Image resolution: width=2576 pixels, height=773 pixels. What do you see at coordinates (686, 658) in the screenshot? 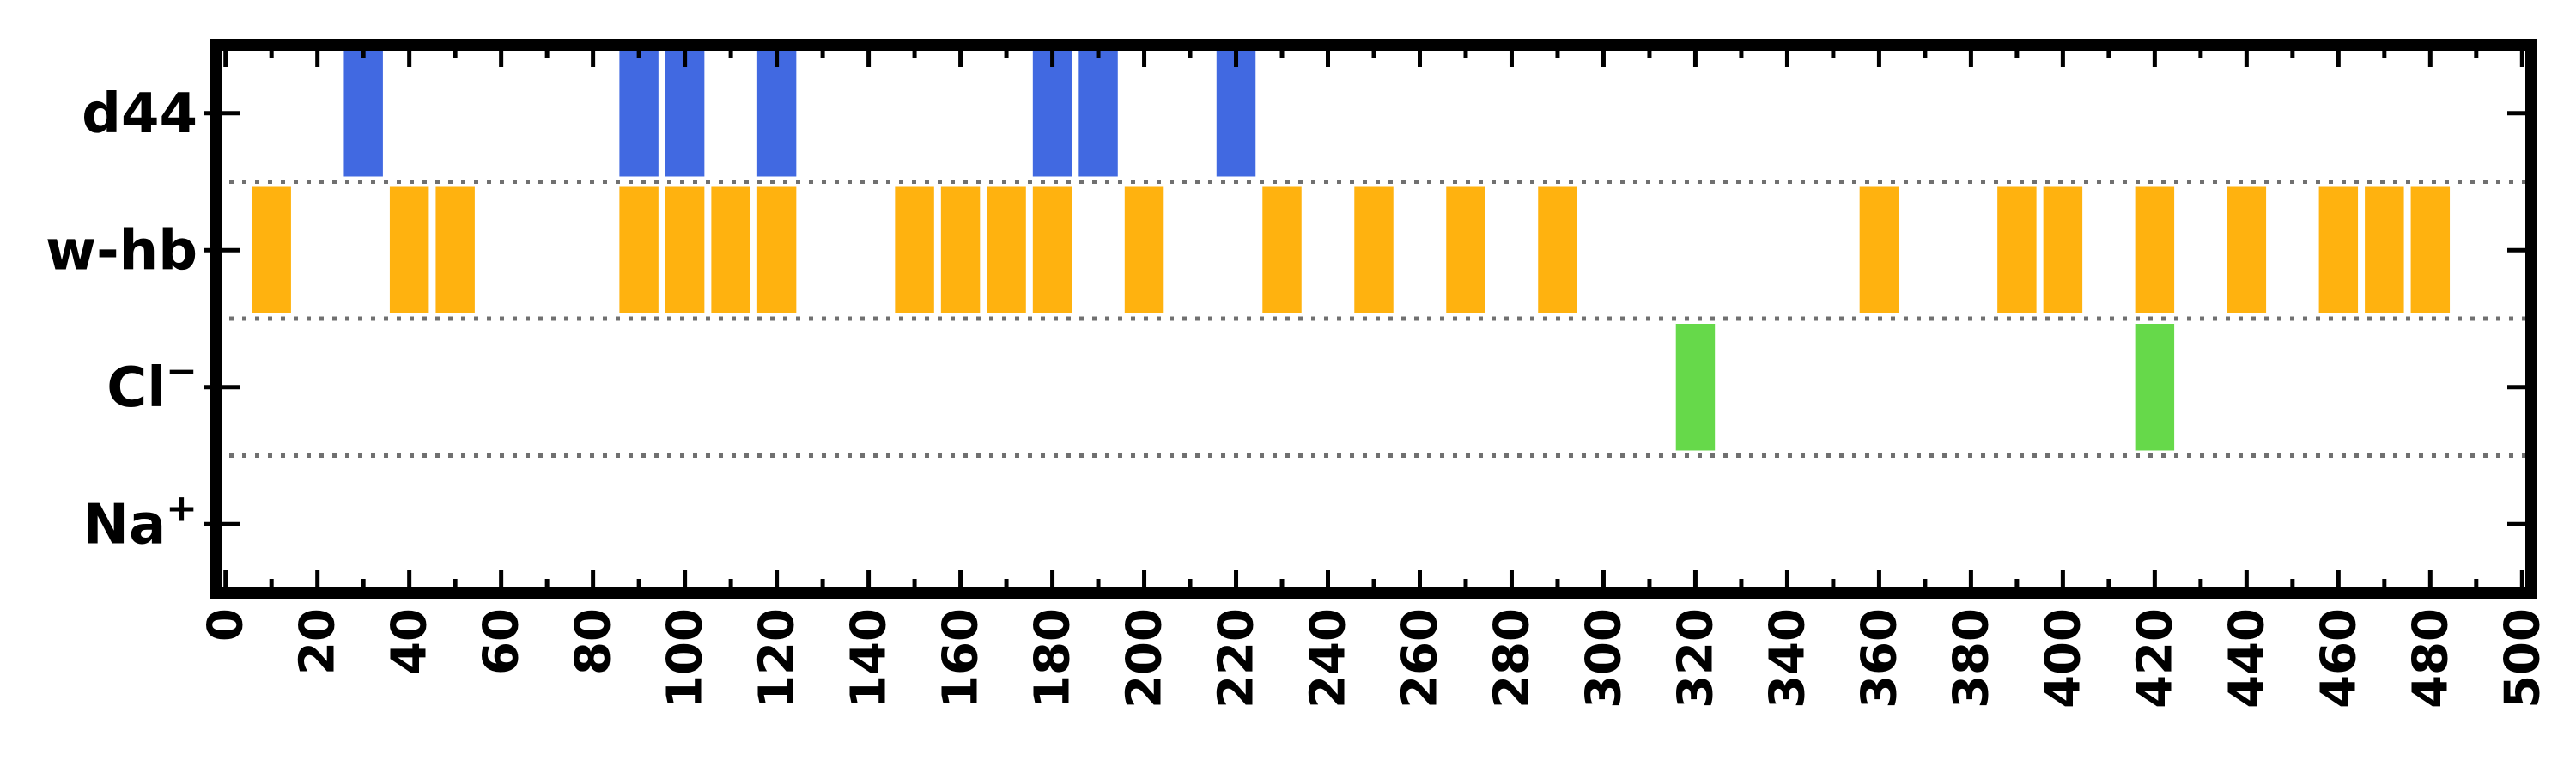
I see `x-tick-label-100: 100` at bounding box center [686, 658].